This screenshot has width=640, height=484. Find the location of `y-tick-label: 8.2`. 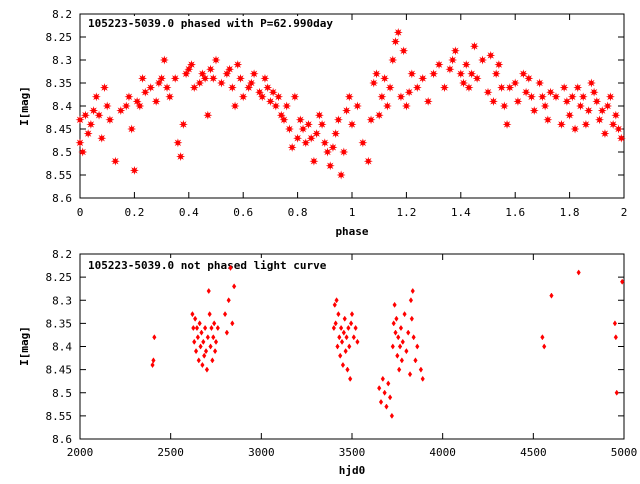

y-tick-label: 8.2 is located at coordinates (62, 14).